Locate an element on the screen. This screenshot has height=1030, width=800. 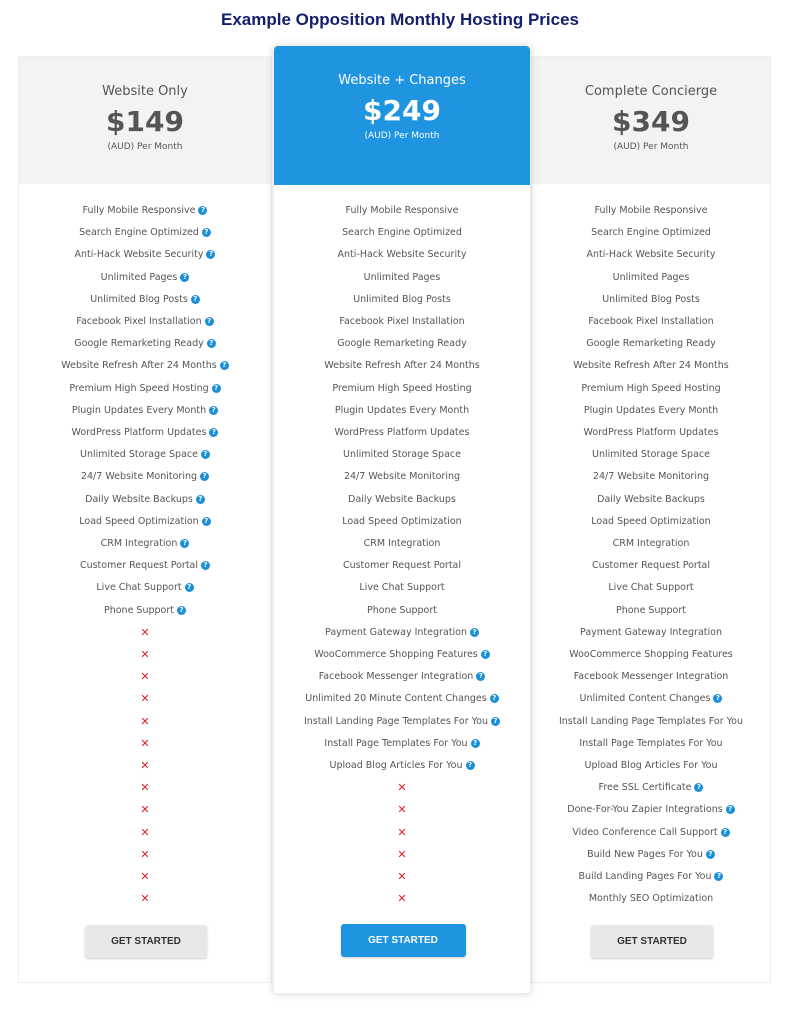
feature-row: Phone Support is located at coordinates (651, 611).